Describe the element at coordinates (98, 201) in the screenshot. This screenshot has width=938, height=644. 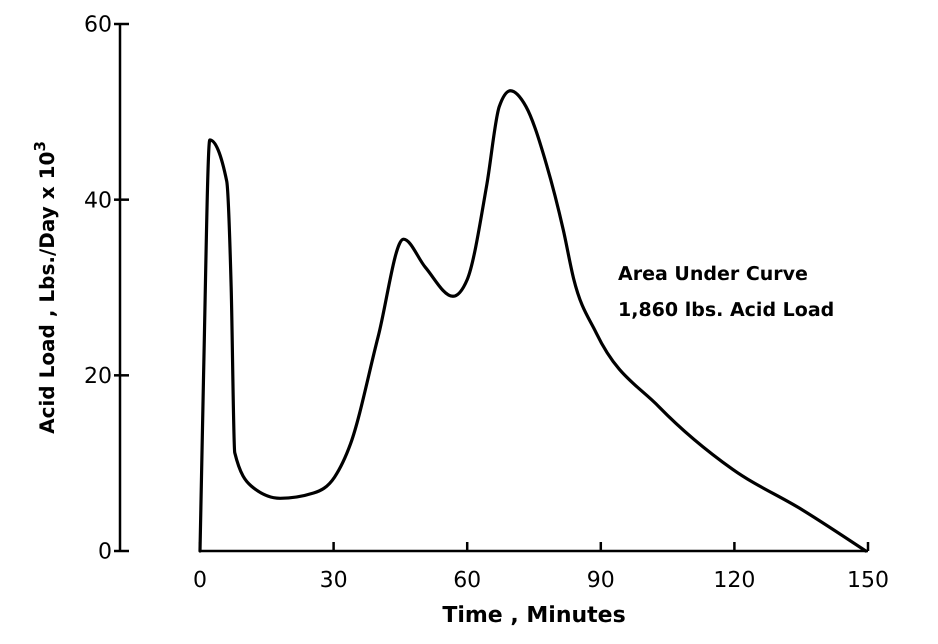
I see `y-tick-label: 40` at that location.